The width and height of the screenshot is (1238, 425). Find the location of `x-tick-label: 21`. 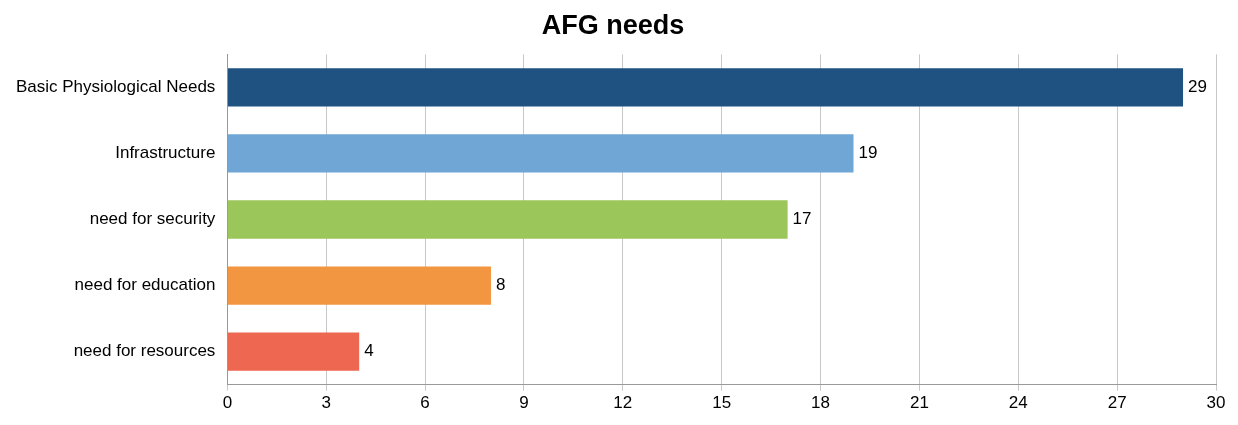

x-tick-label: 21 is located at coordinates (919, 403).